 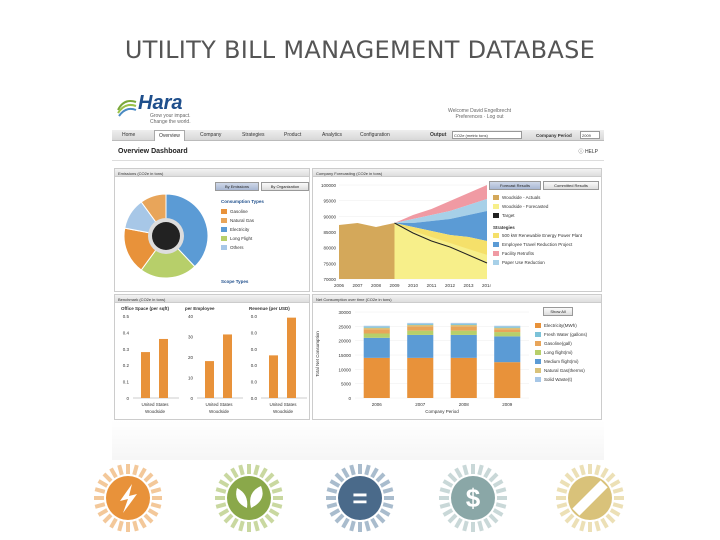 What do you see at coordinates (129, 135) in the screenshot?
I see `tab-home: Home` at bounding box center [129, 135].